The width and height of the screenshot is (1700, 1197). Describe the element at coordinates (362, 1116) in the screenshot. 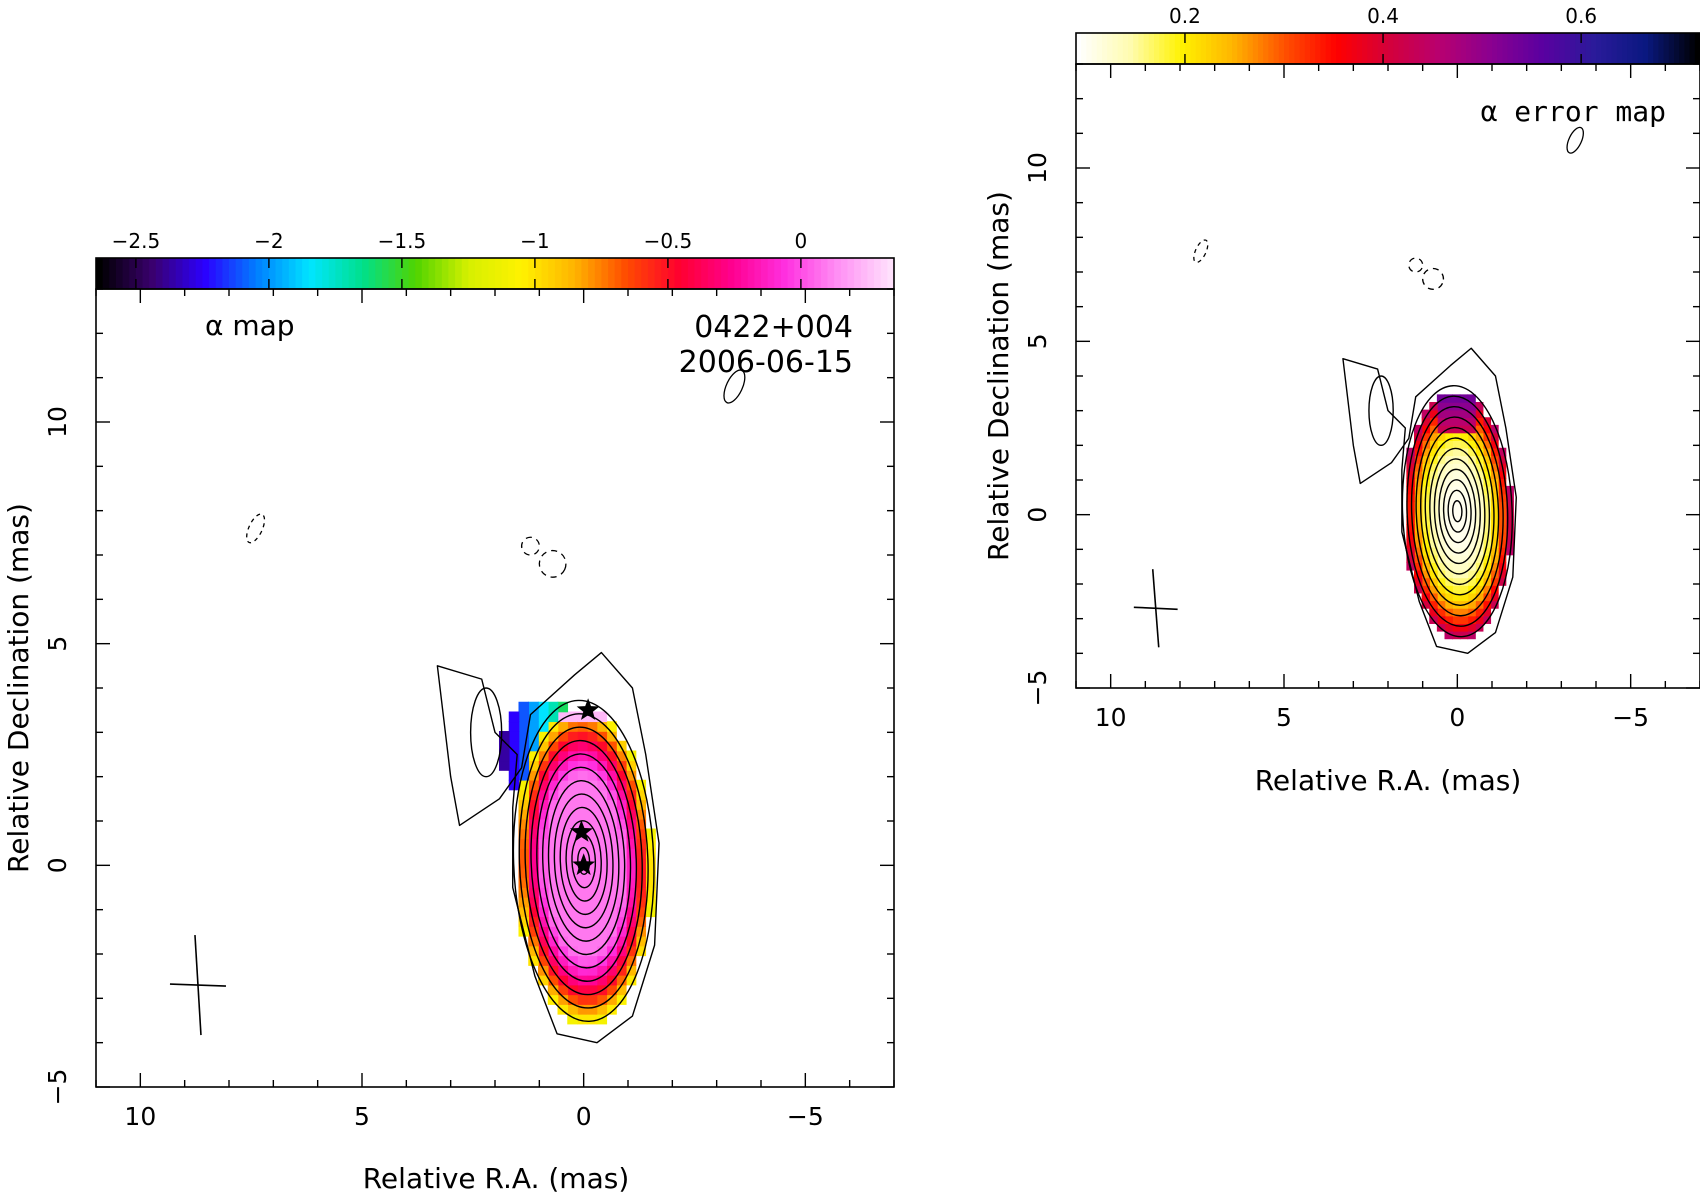

I see `alpha-map-x-tick-label: 5` at that location.